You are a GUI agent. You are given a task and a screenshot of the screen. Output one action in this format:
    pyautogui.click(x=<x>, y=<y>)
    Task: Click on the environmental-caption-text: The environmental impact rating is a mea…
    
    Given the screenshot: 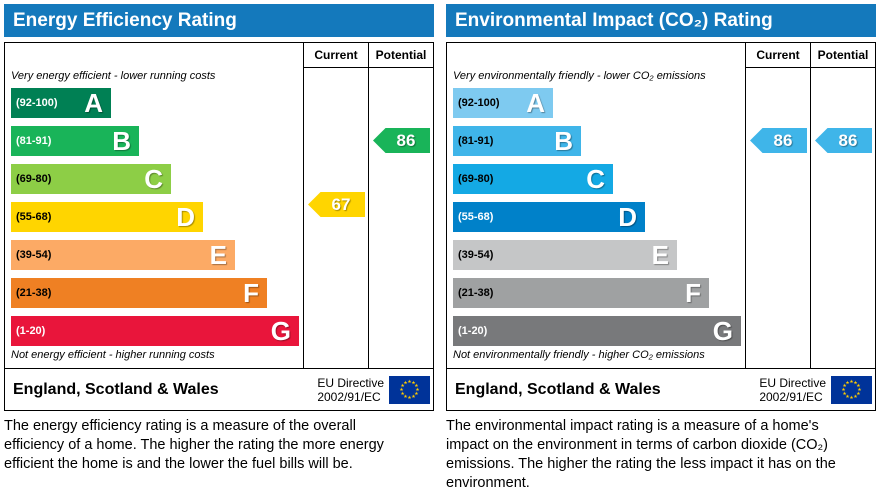 What is the action you would take?
    pyautogui.click(x=641, y=454)
    